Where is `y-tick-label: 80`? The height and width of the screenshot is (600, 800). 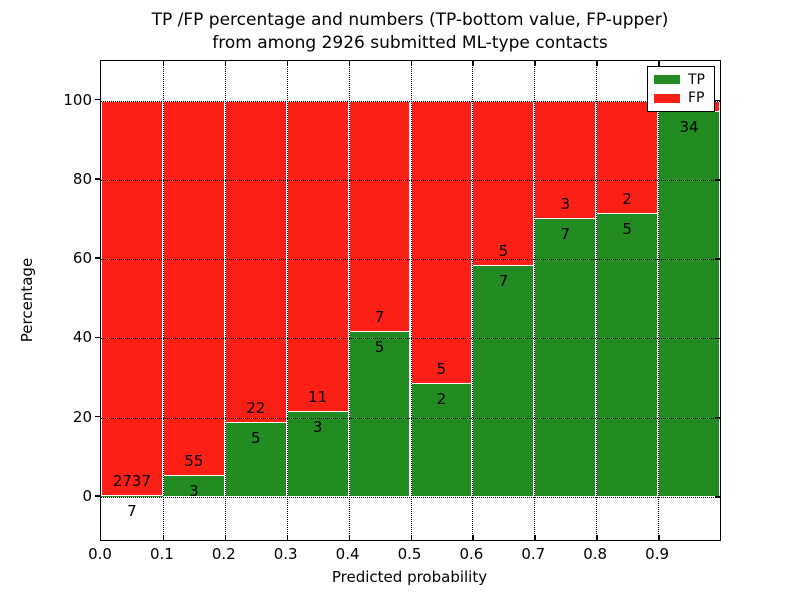 y-tick-label: 80 is located at coordinates (82, 178).